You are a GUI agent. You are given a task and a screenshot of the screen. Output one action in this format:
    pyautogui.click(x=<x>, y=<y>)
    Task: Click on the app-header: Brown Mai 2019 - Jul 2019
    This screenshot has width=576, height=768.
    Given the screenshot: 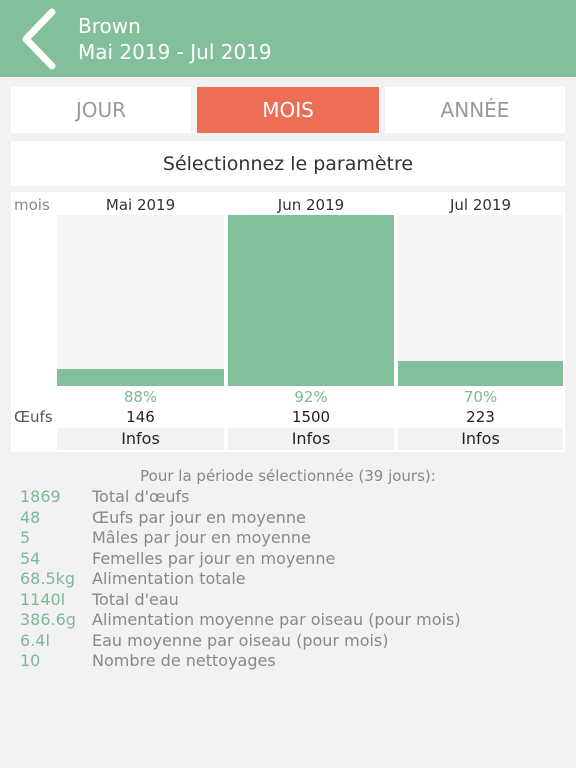 What is the action you would take?
    pyautogui.click(x=288, y=38)
    